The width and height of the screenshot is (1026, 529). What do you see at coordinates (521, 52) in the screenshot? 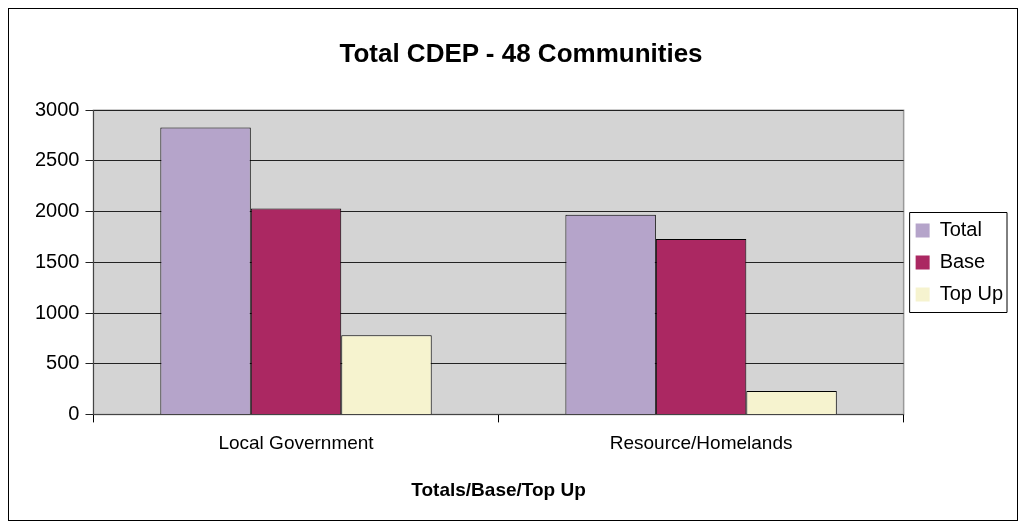
I see `chart-title: Total CDEP - 48 Communities` at bounding box center [521, 52].